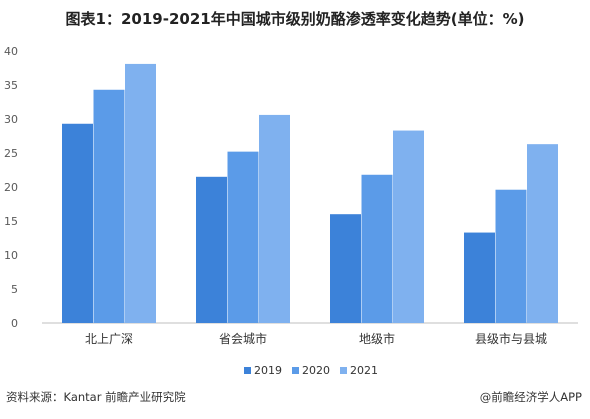 Image resolution: width=590 pixels, height=419 pixels. Describe the element at coordinates (109, 339) in the screenshot. I see `category-label: 北上广深` at that location.